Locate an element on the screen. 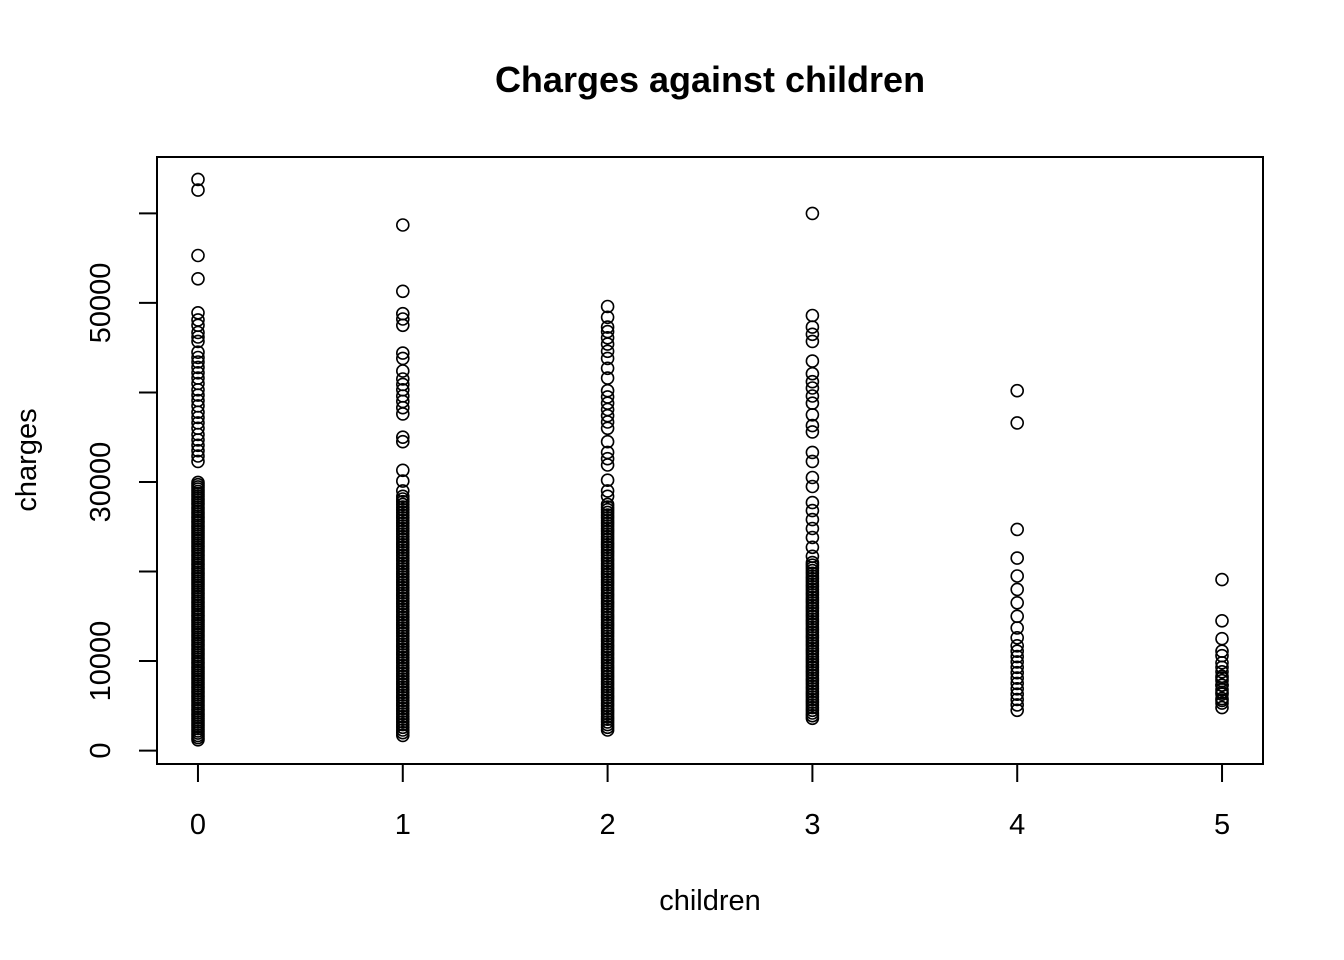 The height and width of the screenshot is (960, 1344). x-tick-label: 1 is located at coordinates (403, 825).